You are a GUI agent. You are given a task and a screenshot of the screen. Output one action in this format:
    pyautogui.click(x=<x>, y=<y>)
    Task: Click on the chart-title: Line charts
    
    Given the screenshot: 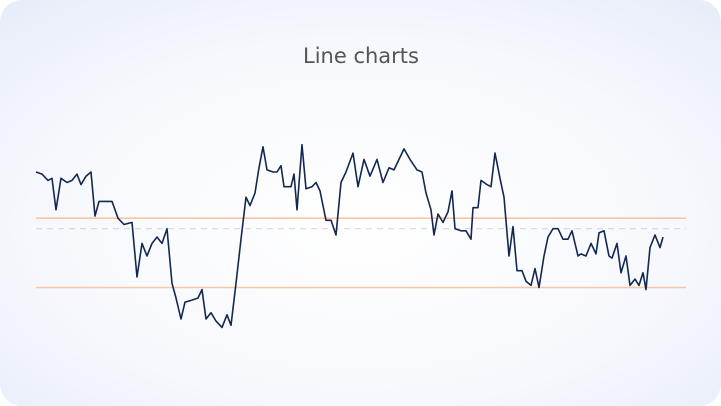 What is the action you would take?
    pyautogui.click(x=361, y=56)
    